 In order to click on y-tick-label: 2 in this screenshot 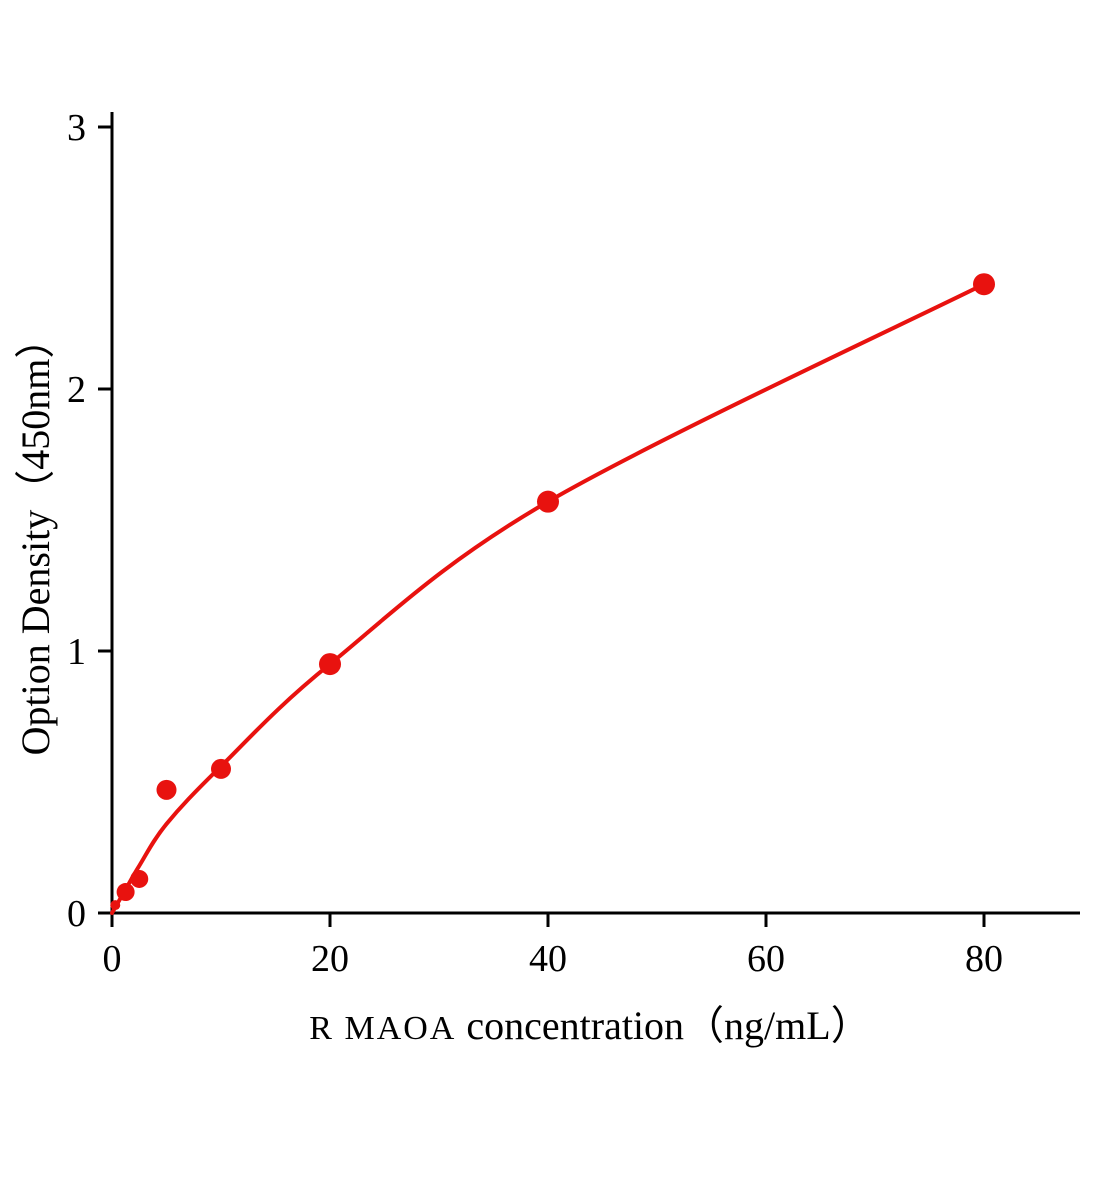, I will do `click(76, 390)`.